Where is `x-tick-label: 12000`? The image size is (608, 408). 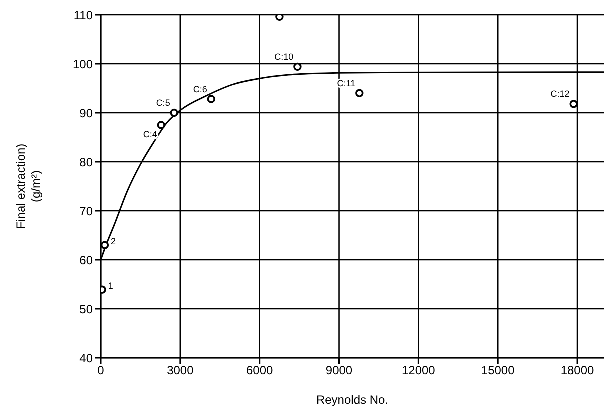 x-tick-label: 12000 is located at coordinates (419, 371).